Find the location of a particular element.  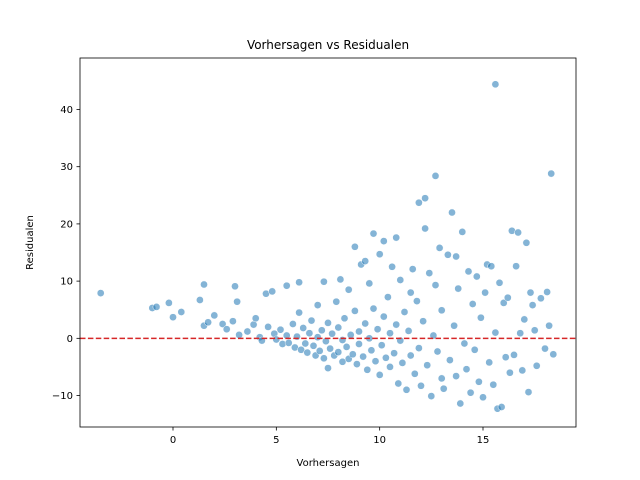

x-tick-label: 5 is located at coordinates (276, 440).